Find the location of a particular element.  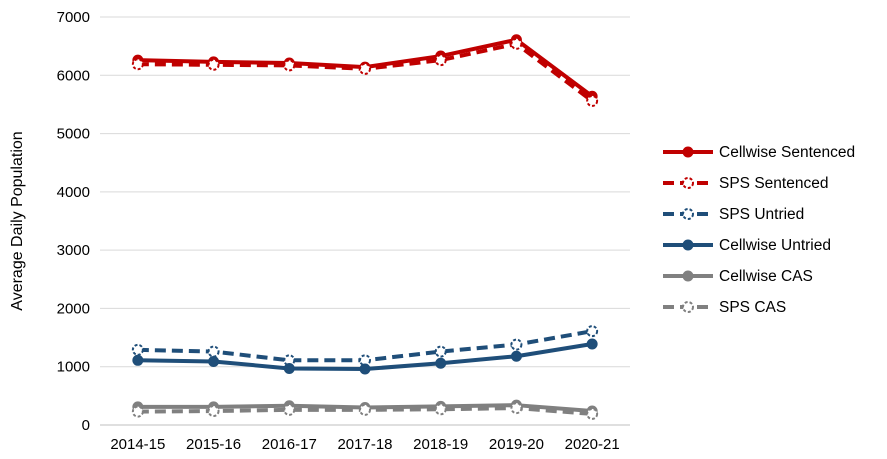

legend-item: Cellwise Sentenced is located at coordinates (759, 152).